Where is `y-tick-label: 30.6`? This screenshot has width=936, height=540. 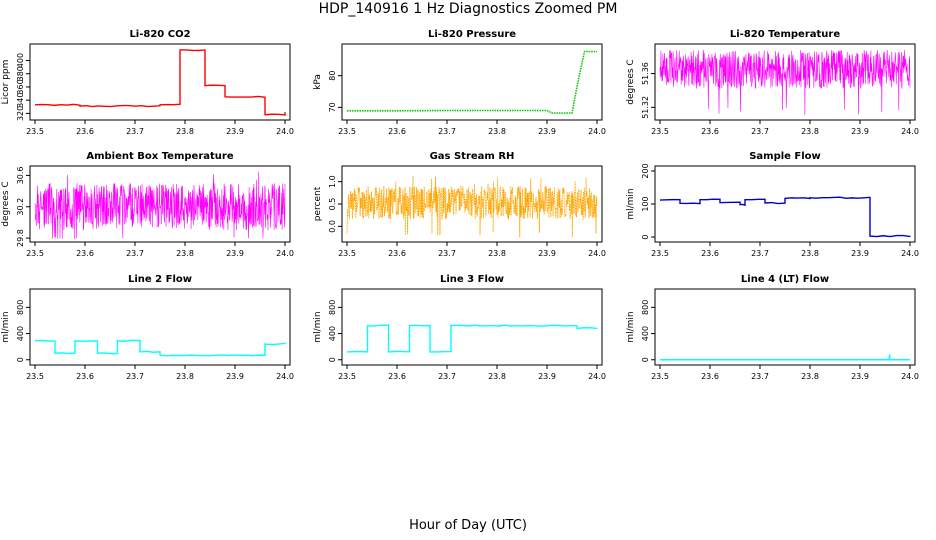
y-tick-label: 30.6 is located at coordinates (20, 175).